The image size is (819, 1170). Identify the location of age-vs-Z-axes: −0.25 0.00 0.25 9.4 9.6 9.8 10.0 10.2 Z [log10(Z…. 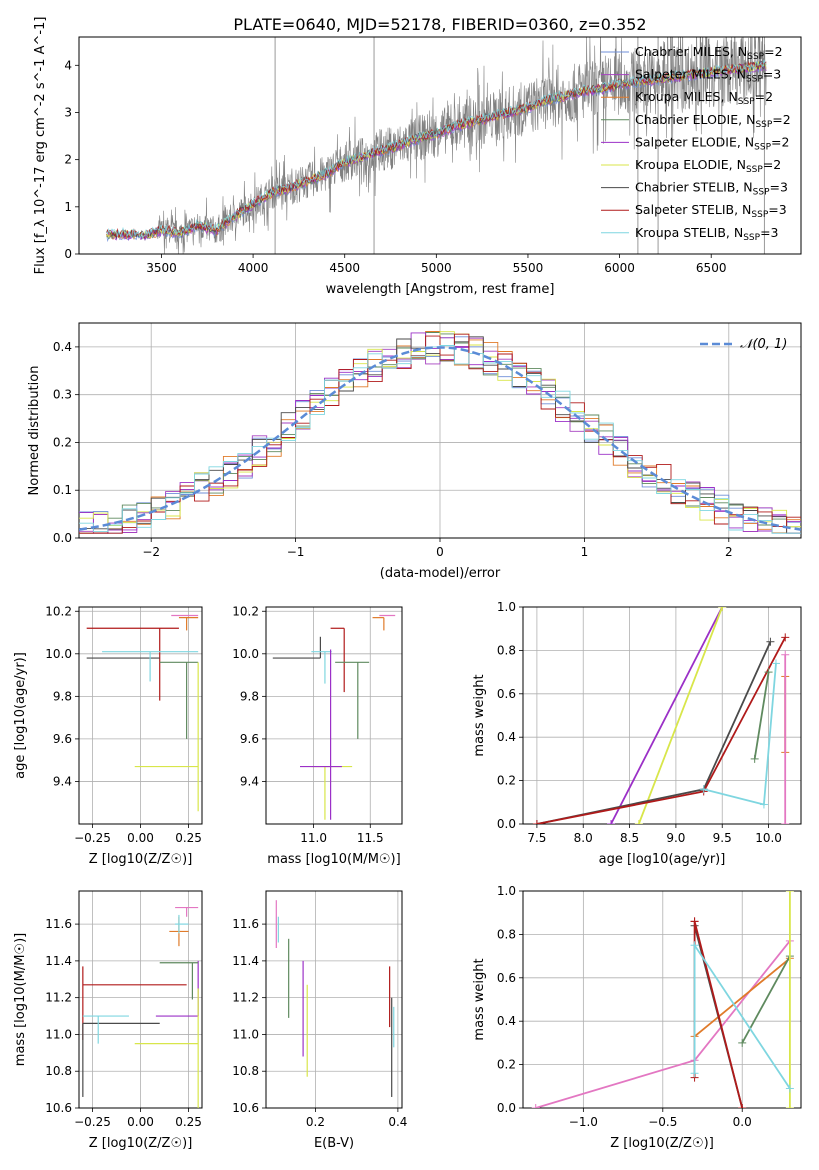
(108, 735).